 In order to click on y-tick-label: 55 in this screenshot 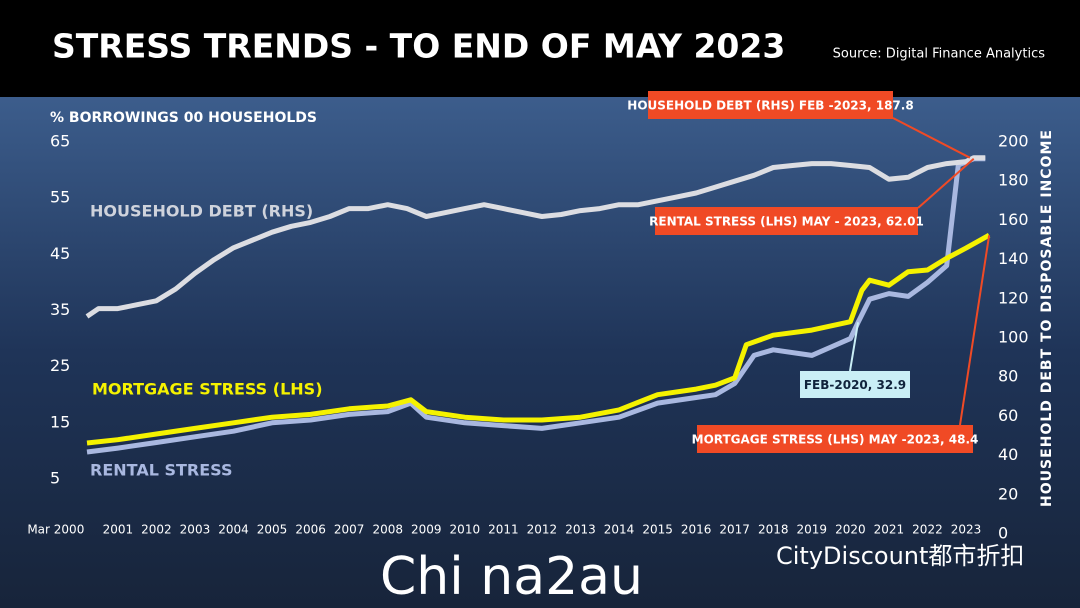, I will do `click(60, 197)`.